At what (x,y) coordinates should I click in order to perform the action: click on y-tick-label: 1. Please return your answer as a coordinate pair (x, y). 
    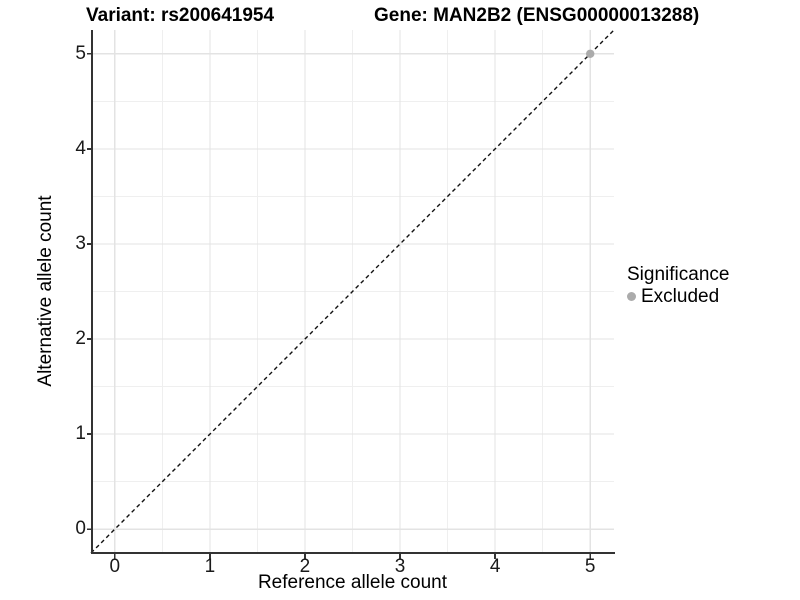
    Looking at the image, I should click on (80, 434).